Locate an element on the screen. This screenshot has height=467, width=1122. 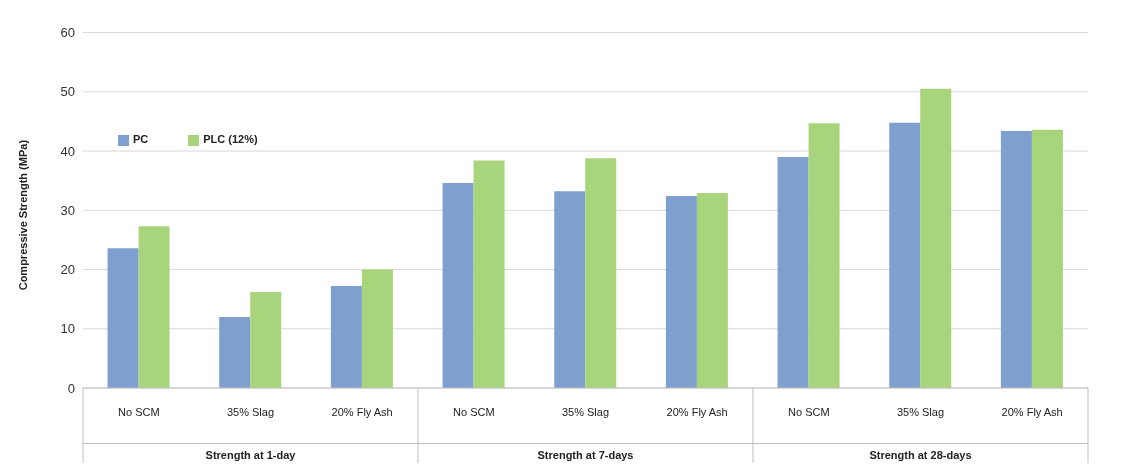
text: Strength at 1-day is located at coordinates (251, 455).